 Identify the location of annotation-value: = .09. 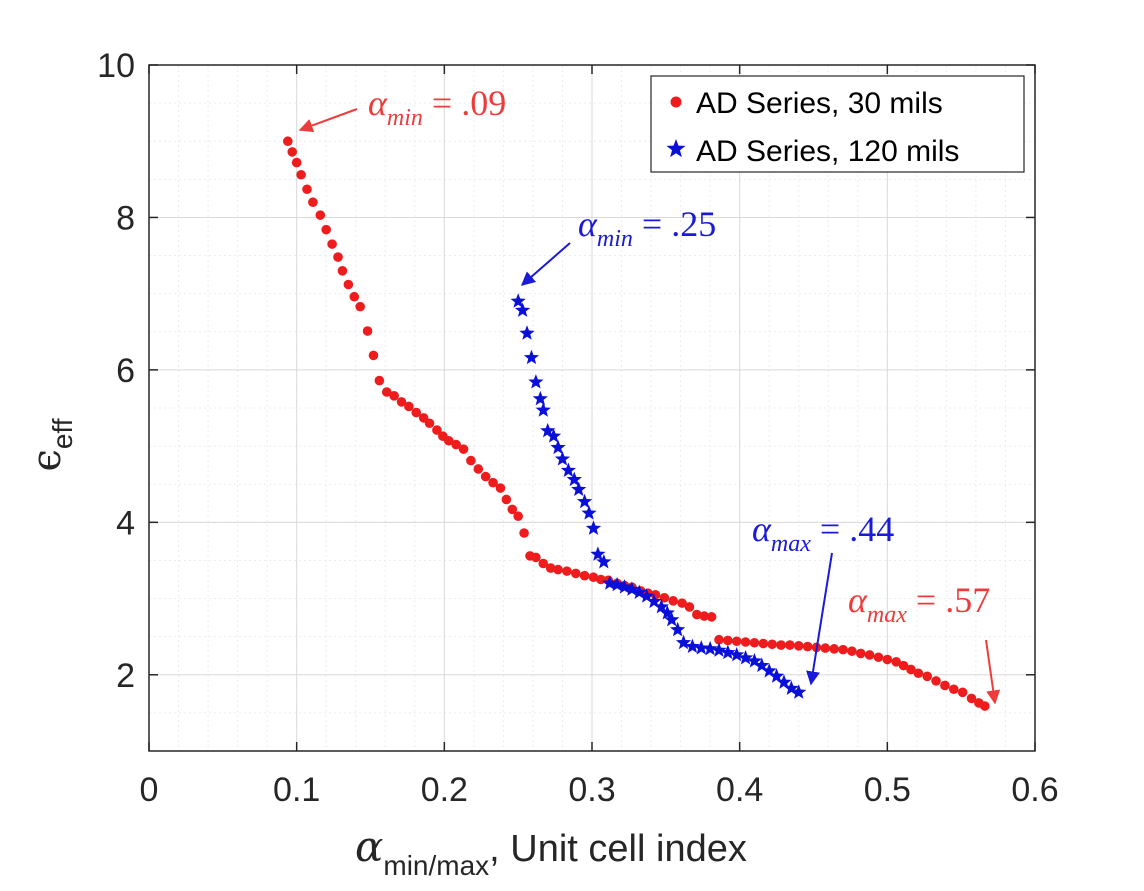
(464, 103).